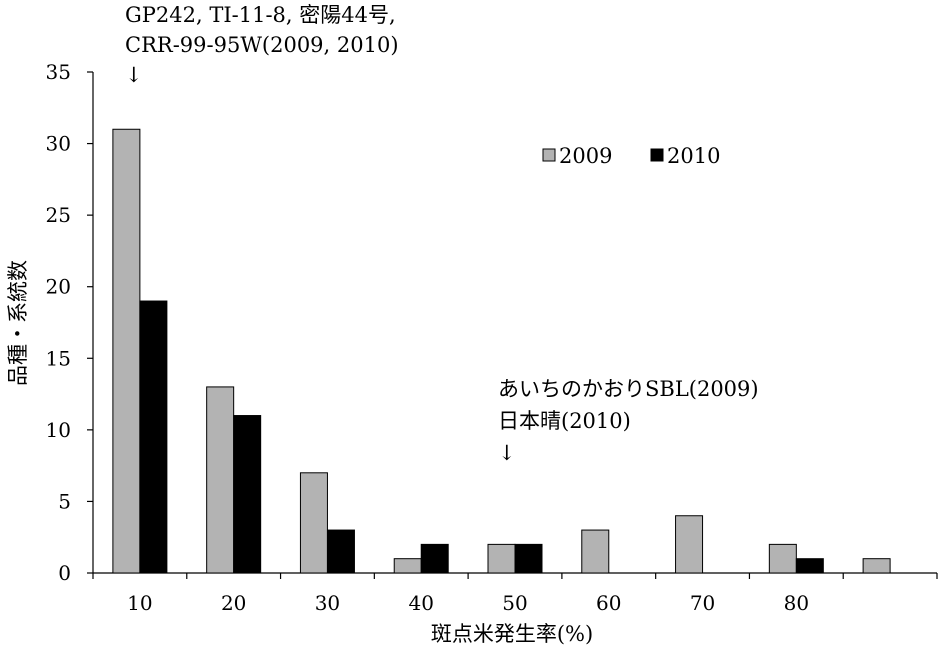  Describe the element at coordinates (233, 603) in the screenshot. I see `x-tick-label-20: 20` at that location.